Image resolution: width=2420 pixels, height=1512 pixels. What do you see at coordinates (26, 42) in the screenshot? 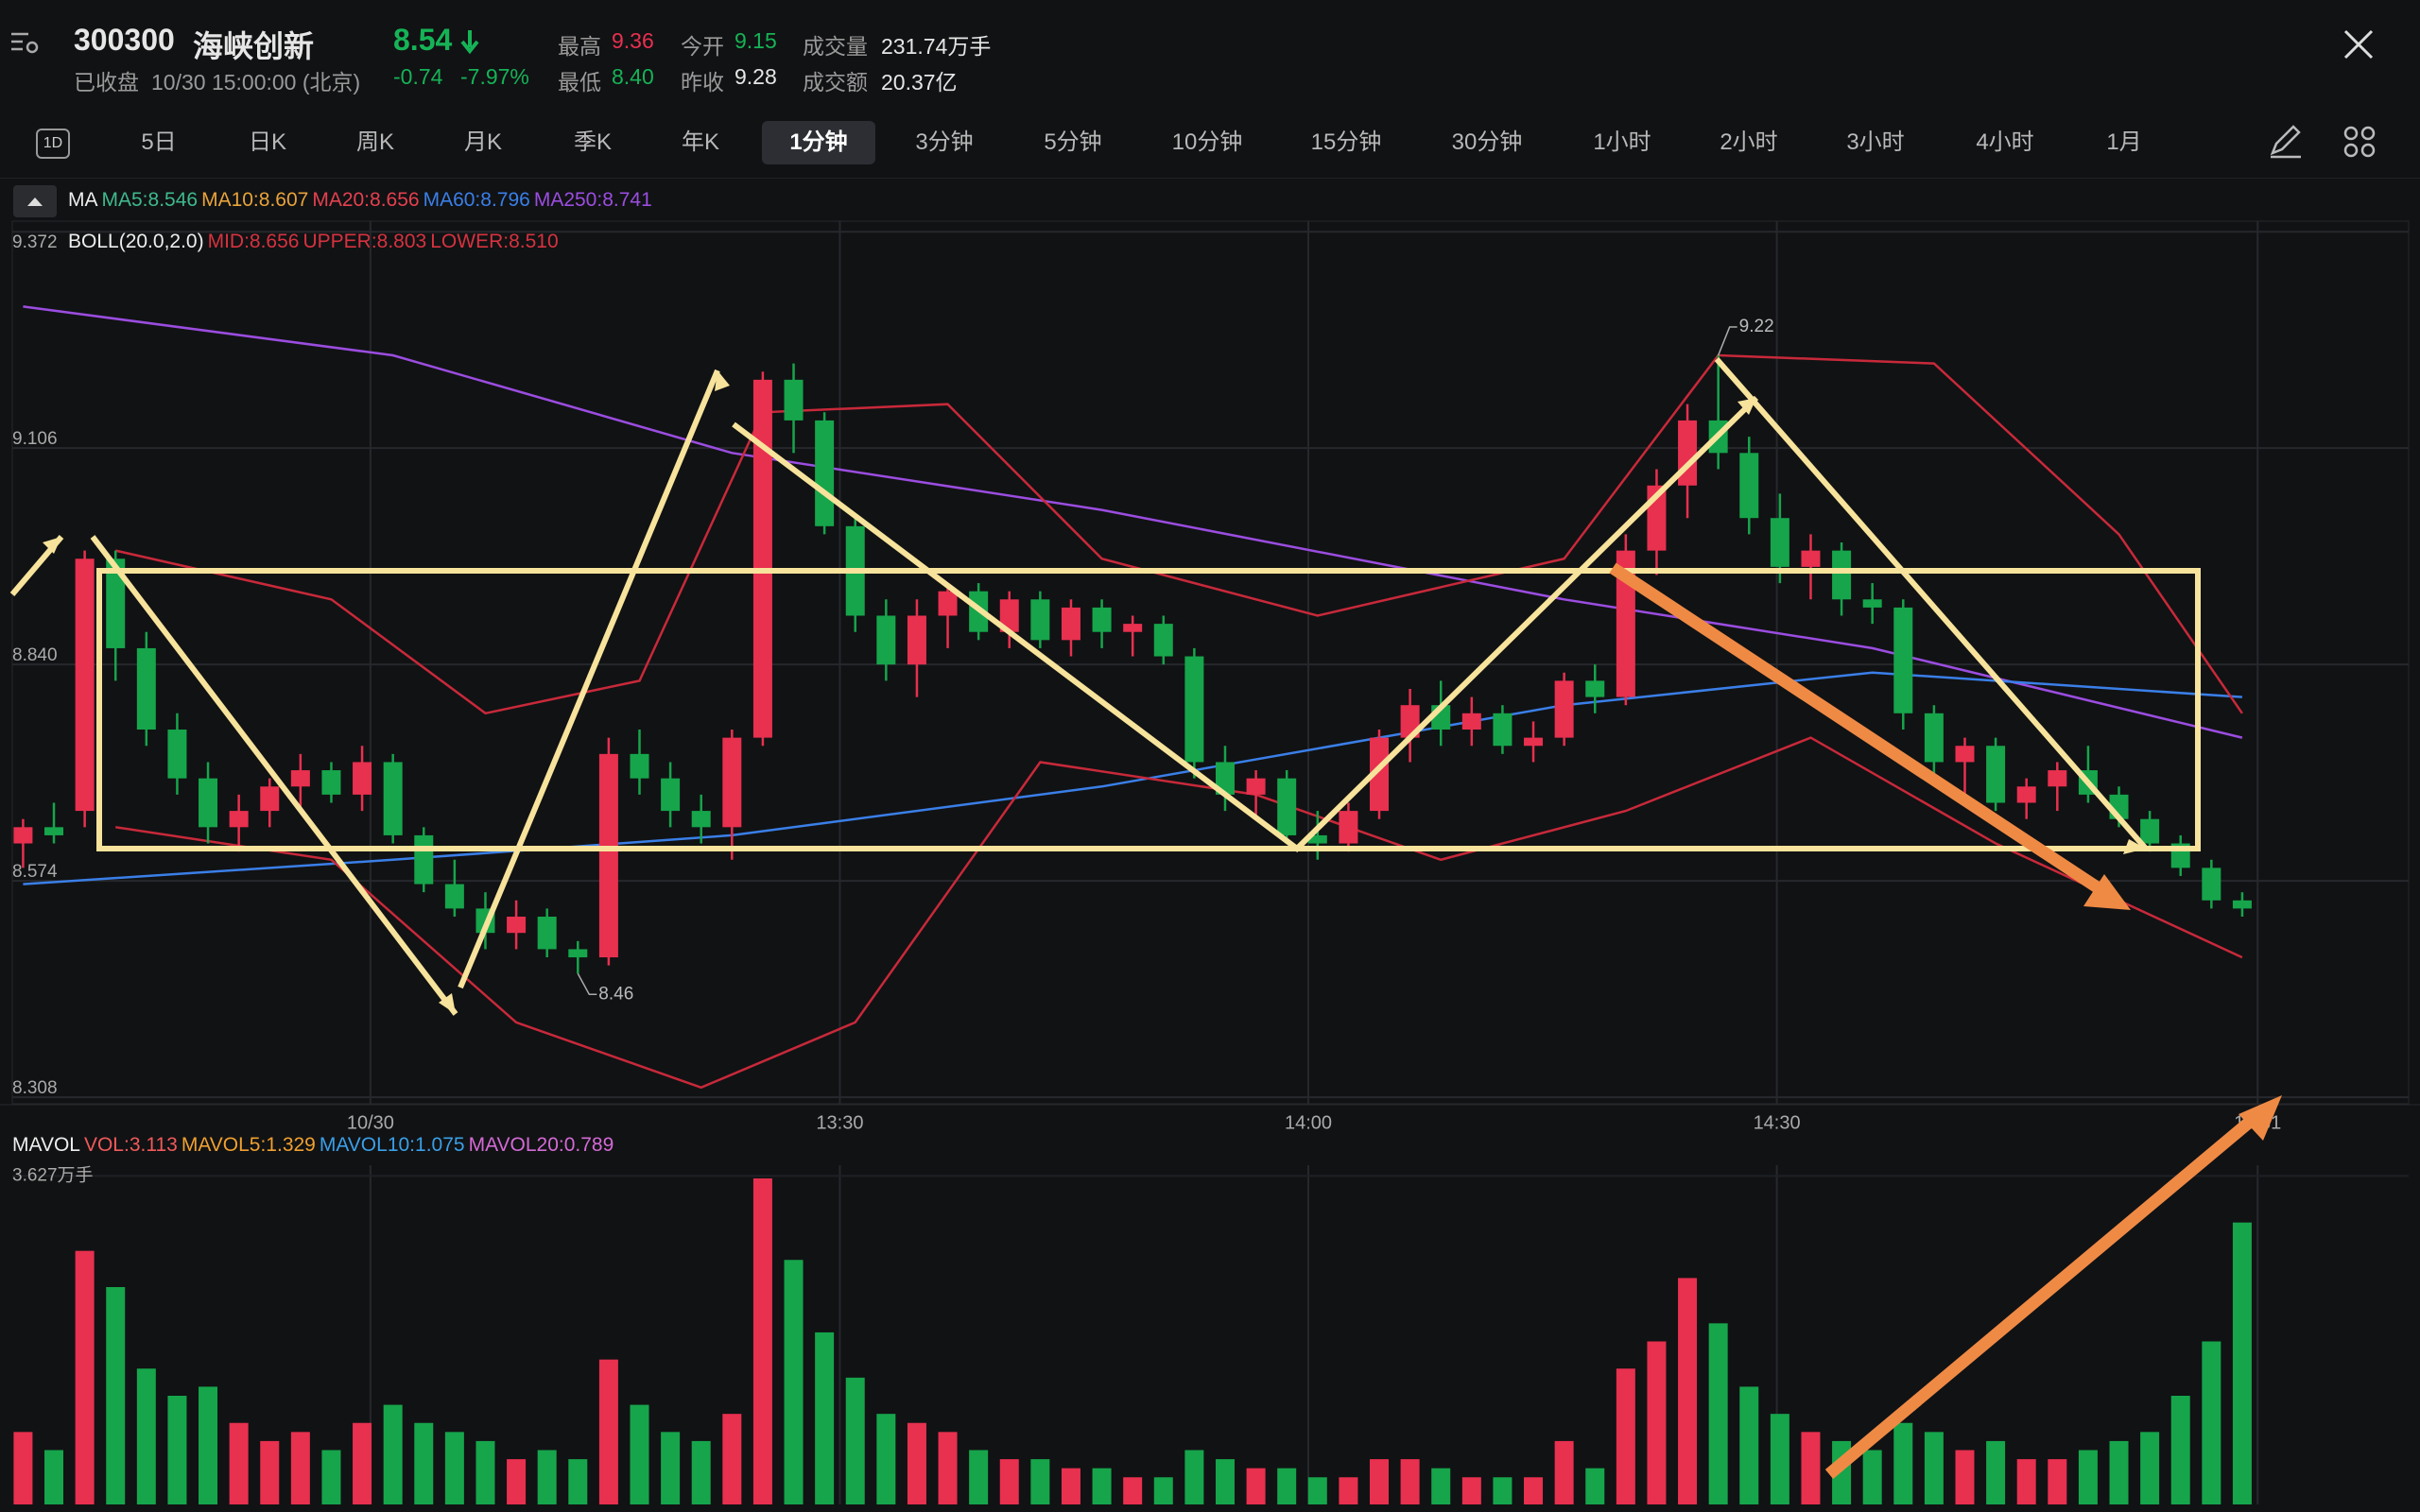
I see `menu-icon` at bounding box center [26, 42].